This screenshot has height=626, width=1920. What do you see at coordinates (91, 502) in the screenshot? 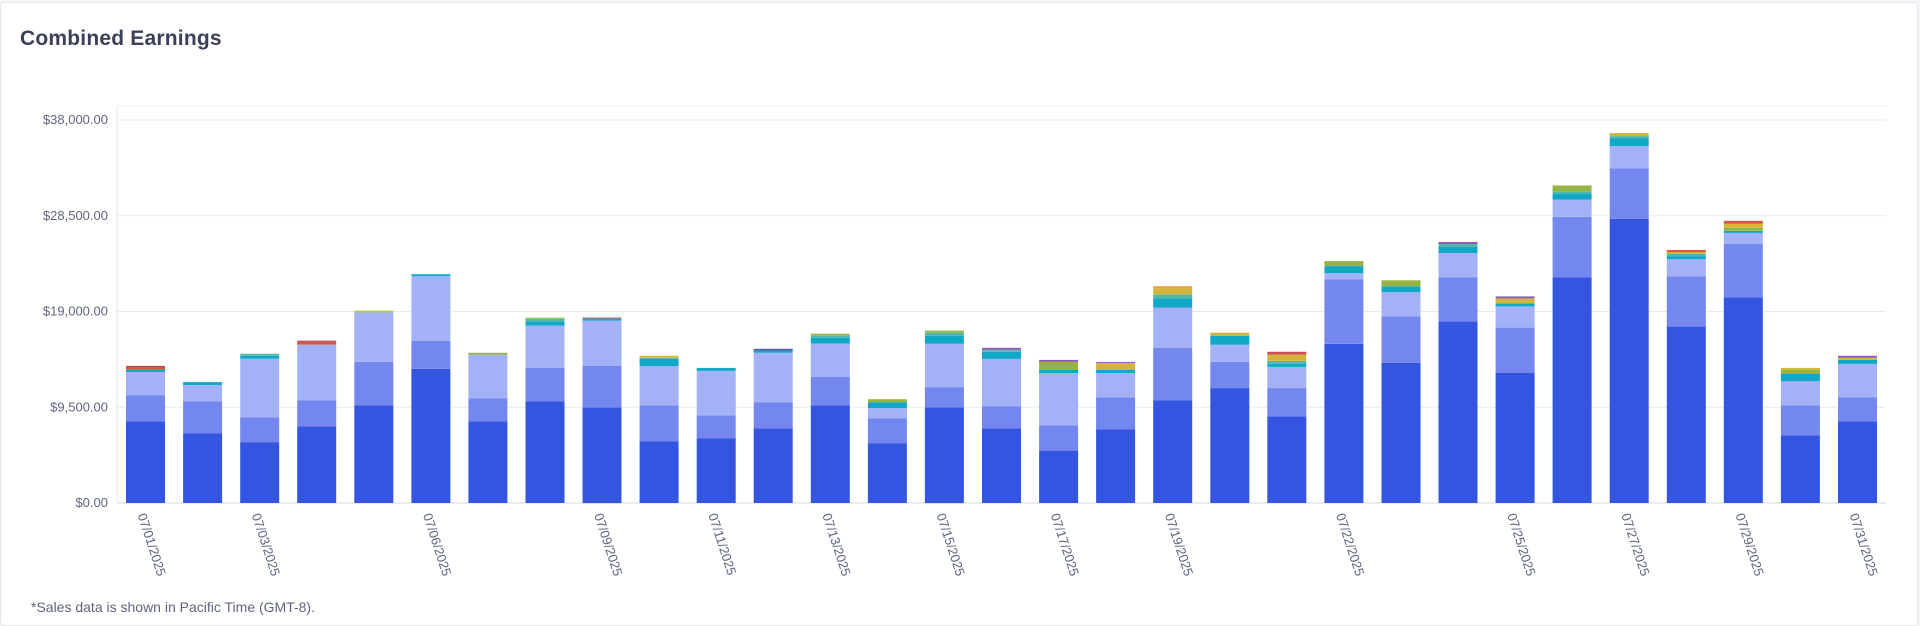
I see `y-tick-label: $0.00` at bounding box center [91, 502].